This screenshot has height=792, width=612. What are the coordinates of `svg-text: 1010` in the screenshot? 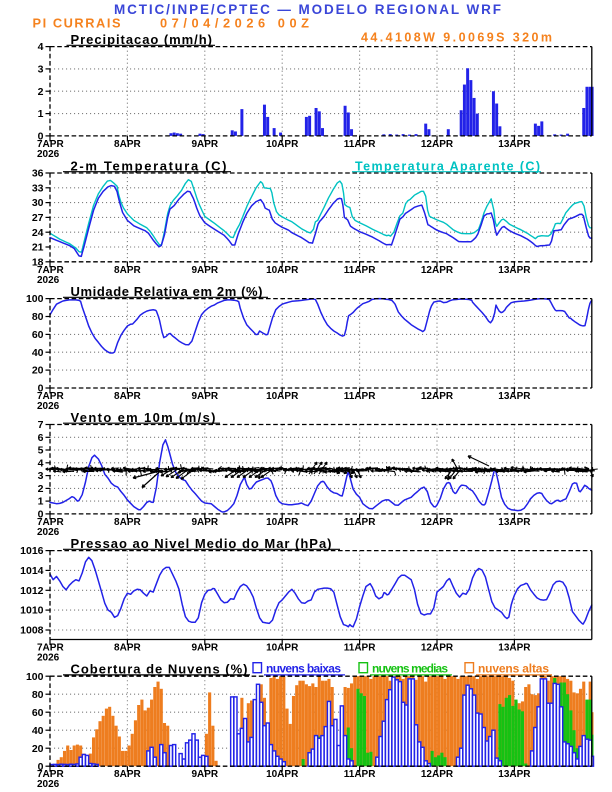 It's located at (32, 611).